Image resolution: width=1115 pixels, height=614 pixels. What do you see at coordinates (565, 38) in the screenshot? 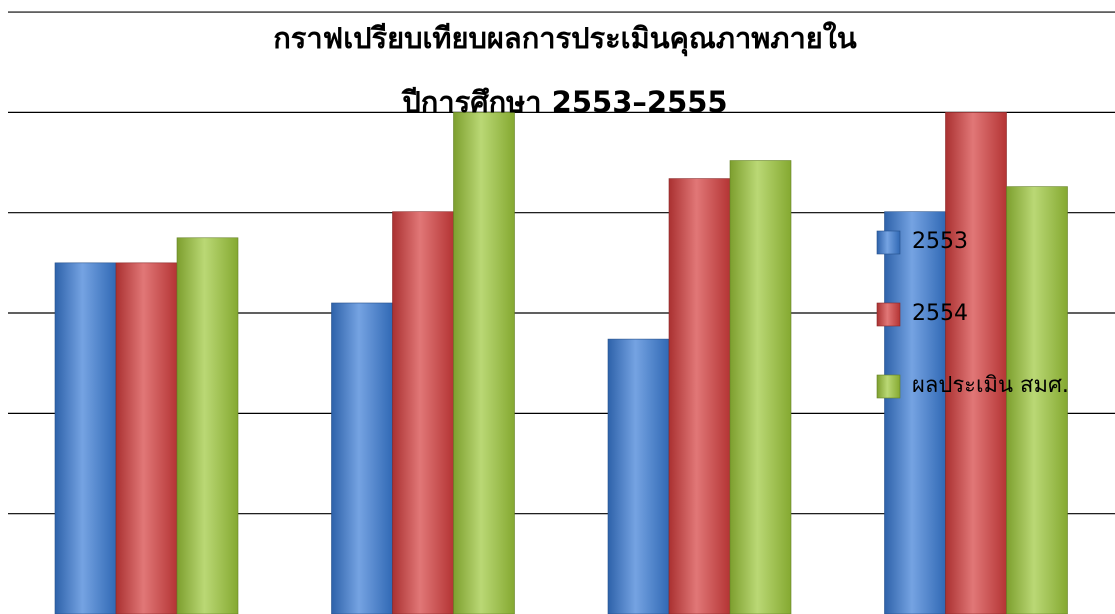
I see `chart-title: กราฟเปรียบเทียบผลการประเมินคุณภาพภายใน` at bounding box center [565, 38].